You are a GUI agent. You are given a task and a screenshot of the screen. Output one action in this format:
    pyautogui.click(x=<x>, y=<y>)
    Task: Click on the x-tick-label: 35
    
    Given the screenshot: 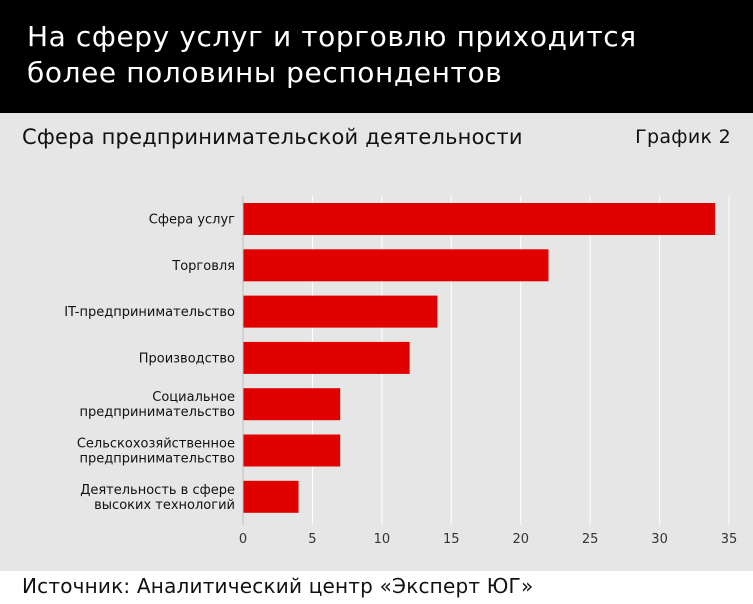 What is the action you would take?
    pyautogui.click(x=729, y=539)
    